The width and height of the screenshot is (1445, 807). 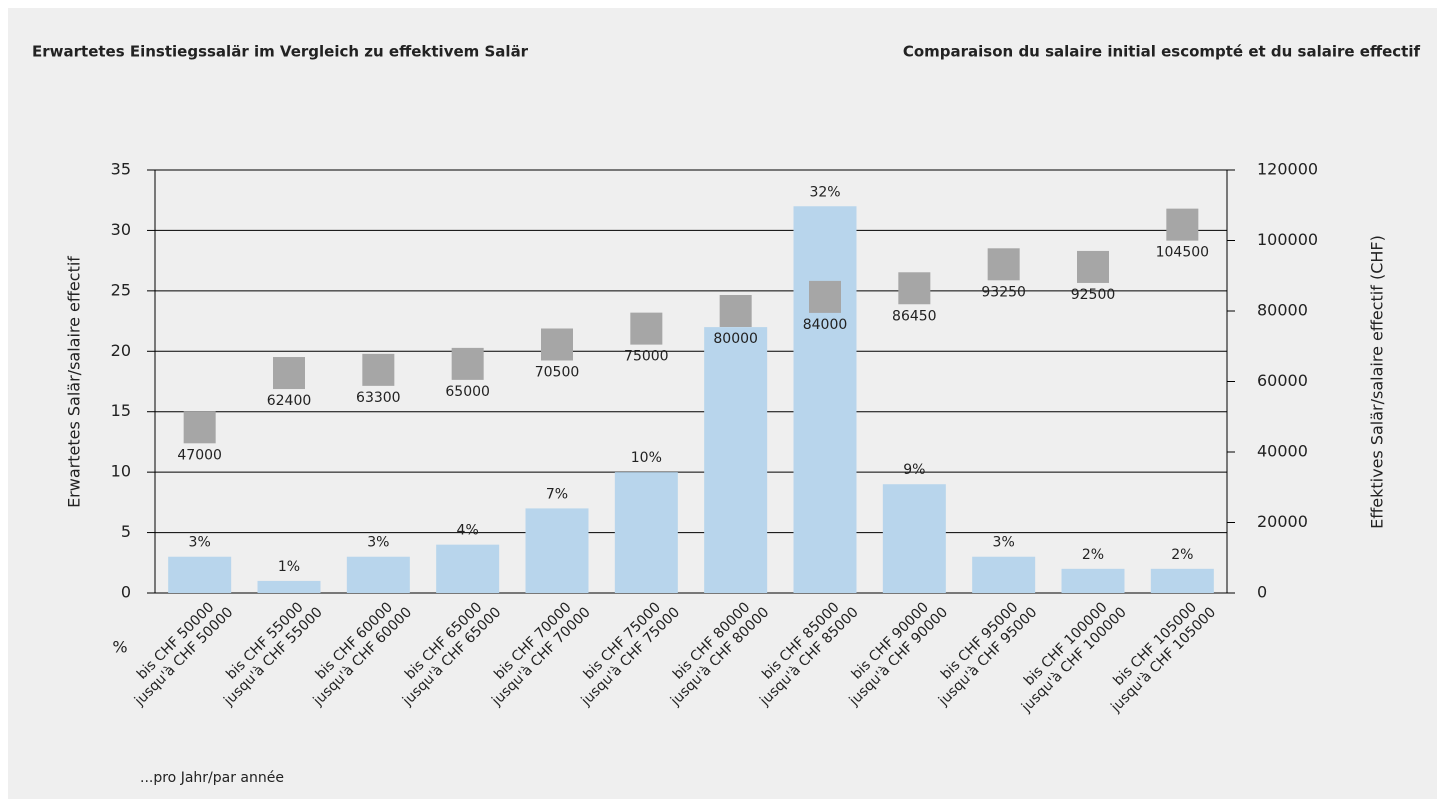 What do you see at coordinates (467, 392) in the screenshot?
I see `marker-value-label: 65000` at bounding box center [467, 392].